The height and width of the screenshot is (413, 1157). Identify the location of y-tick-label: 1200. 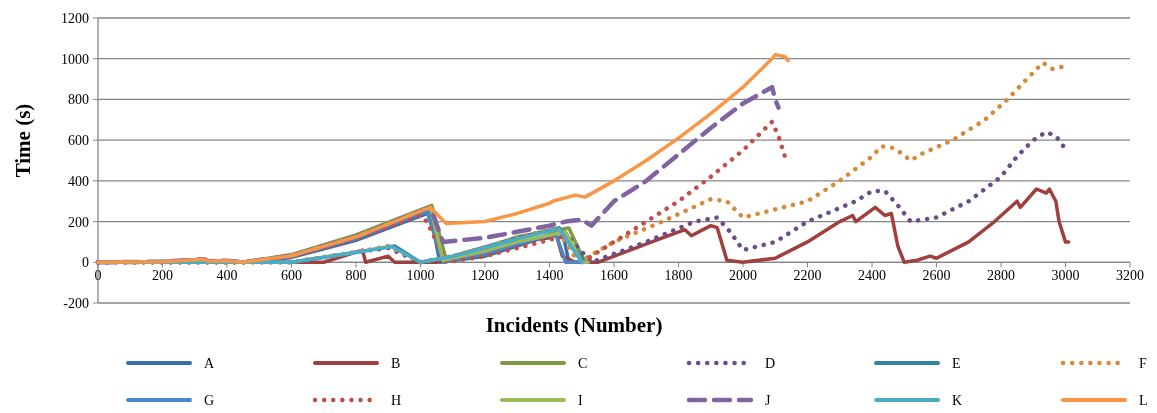
(75, 18).